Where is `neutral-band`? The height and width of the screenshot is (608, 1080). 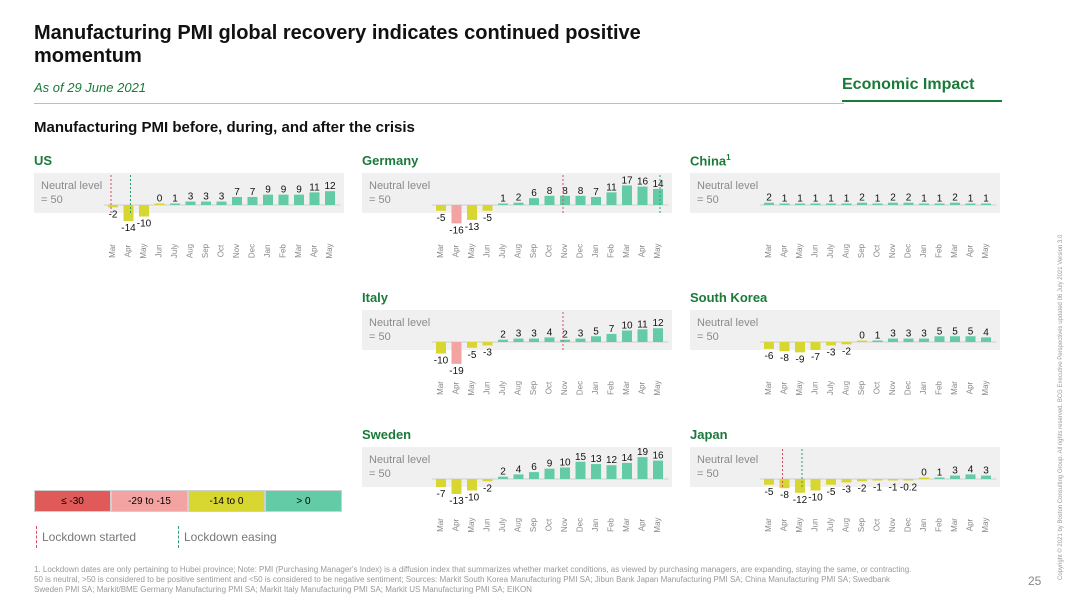 neutral-band is located at coordinates (517, 467).